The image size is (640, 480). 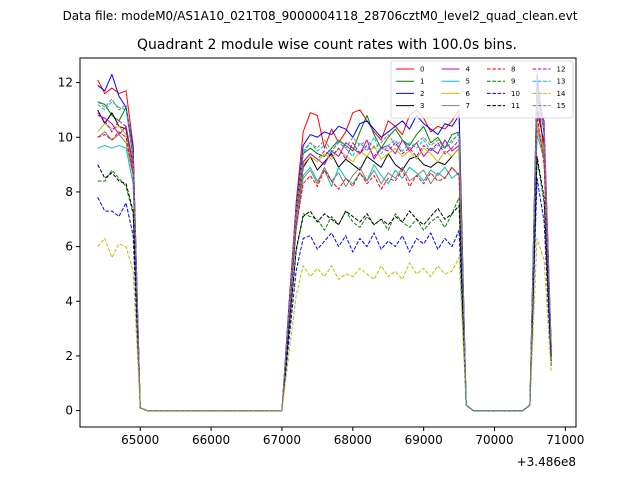 What do you see at coordinates (353, 440) in the screenshot?
I see `x-tick-label: 68000` at bounding box center [353, 440].